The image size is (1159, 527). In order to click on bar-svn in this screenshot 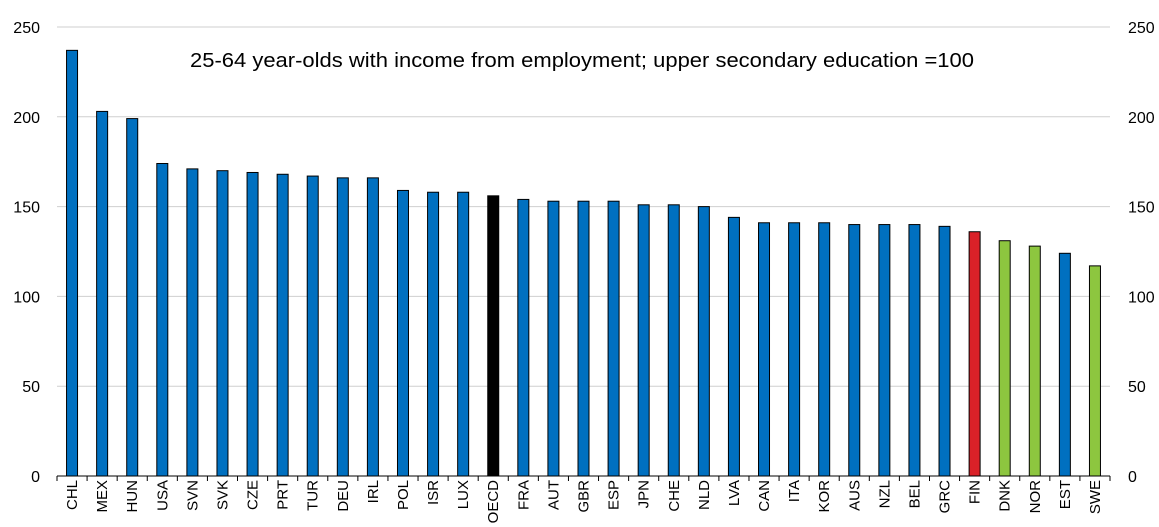, I will do `click(192, 322)`.